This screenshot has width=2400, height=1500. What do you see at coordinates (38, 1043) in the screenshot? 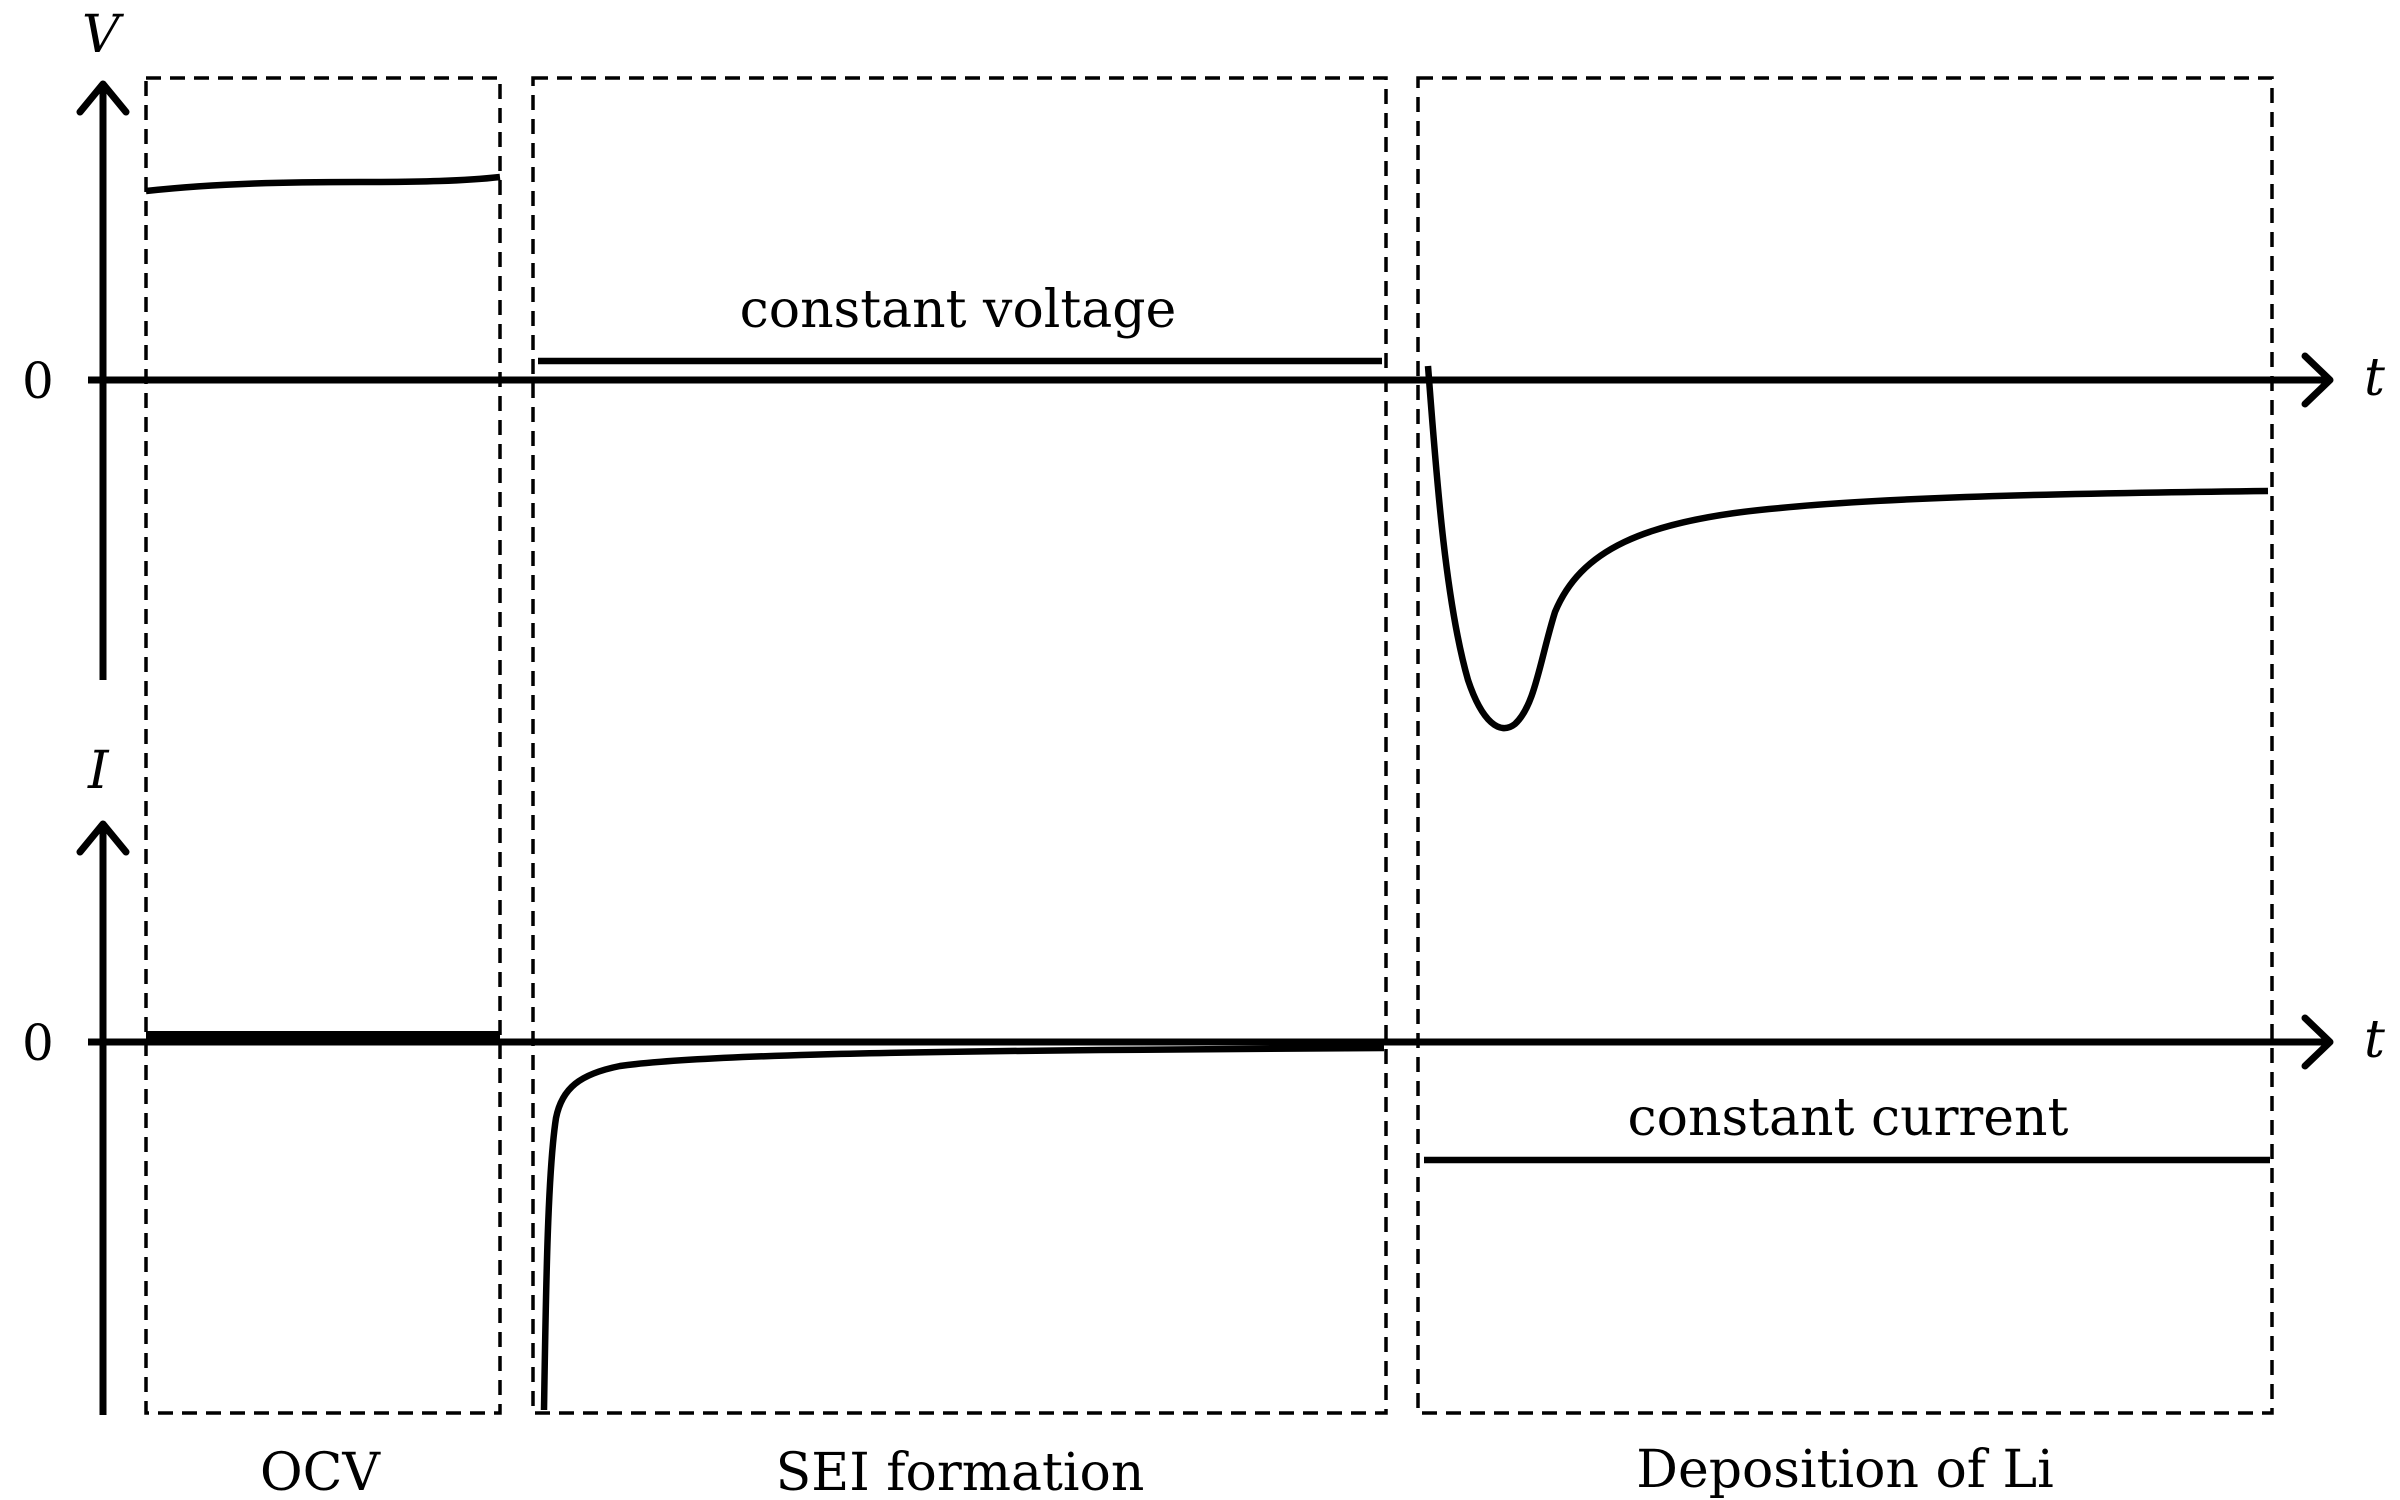
I see `current-zero-label: 0` at bounding box center [38, 1043].